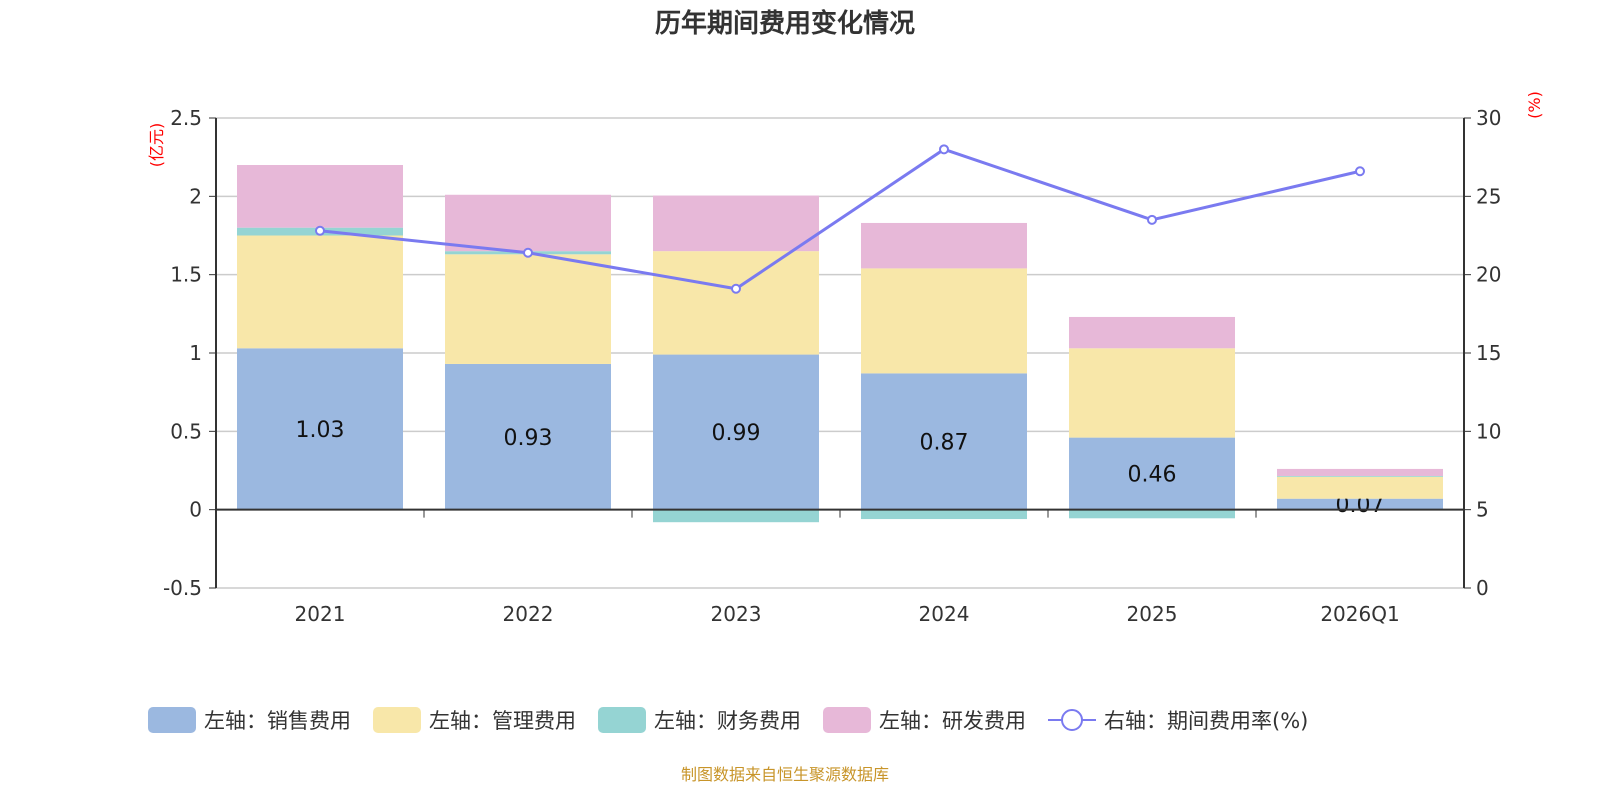  I want to click on y-tick-label: -0.5, so click(182, 588).